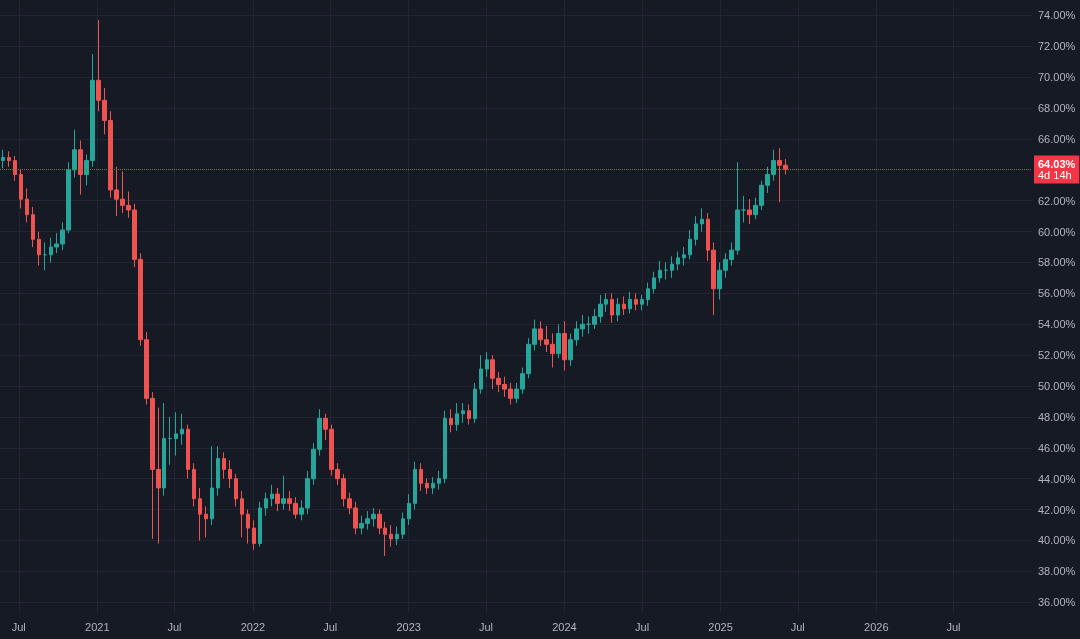  Describe the element at coordinates (1057, 416) in the screenshot. I see `y-tick-label: 48.00%` at that location.